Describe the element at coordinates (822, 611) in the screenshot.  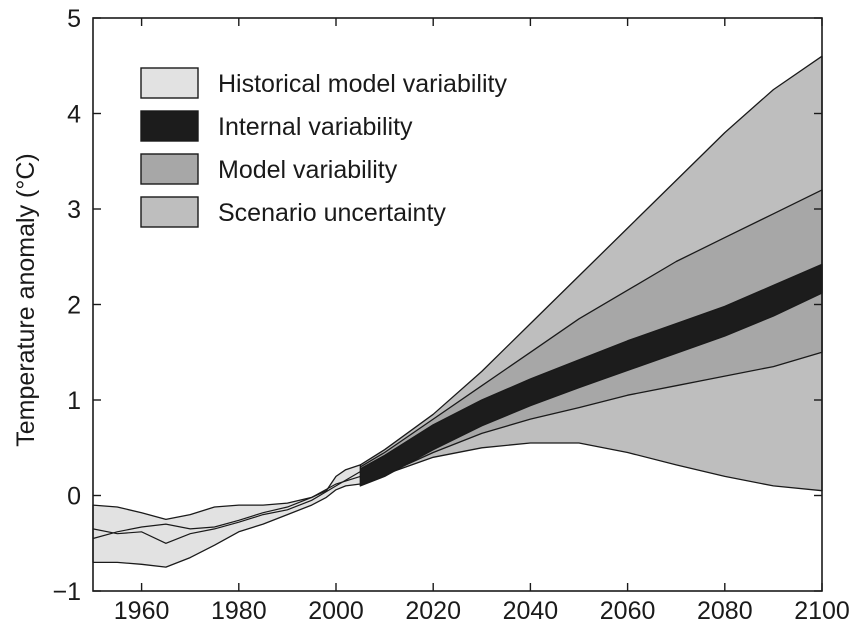
I see `x-tick-label: 2100` at that location.